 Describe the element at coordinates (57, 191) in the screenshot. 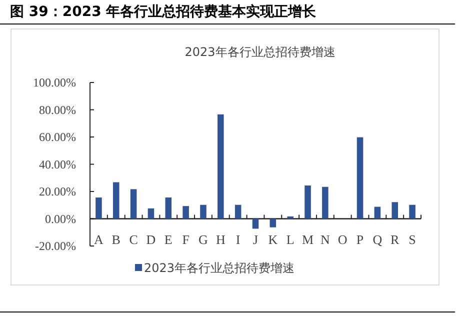

I see `y-tick-label: 20.00%` at that location.